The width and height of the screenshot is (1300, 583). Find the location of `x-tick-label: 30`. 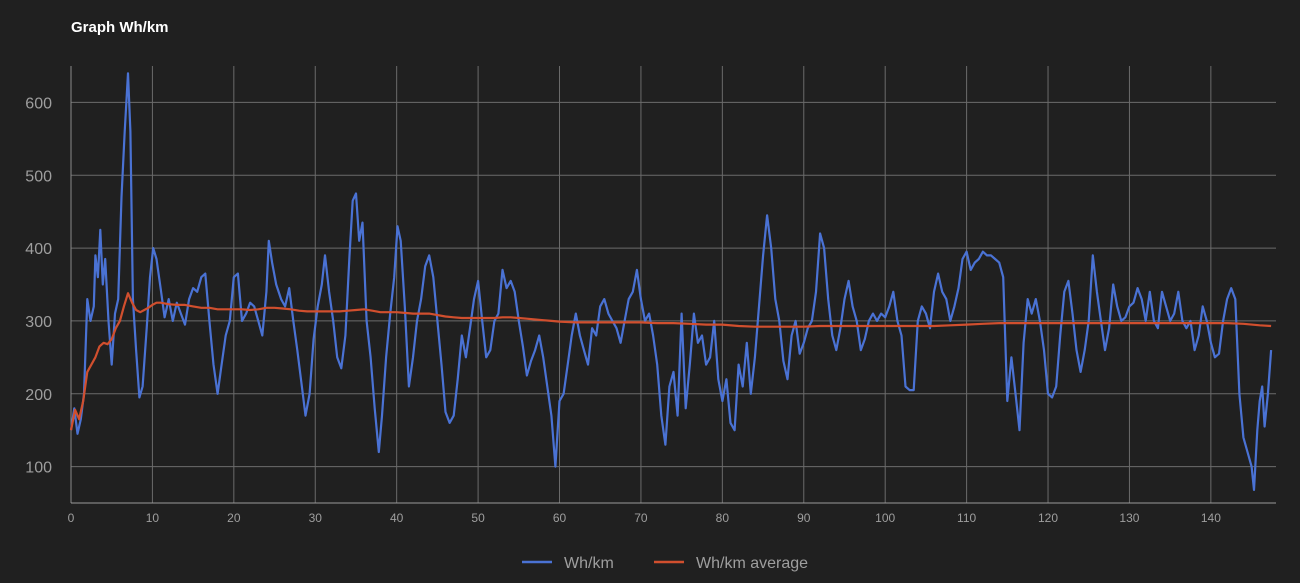

x-tick-label: 30 is located at coordinates (316, 518).